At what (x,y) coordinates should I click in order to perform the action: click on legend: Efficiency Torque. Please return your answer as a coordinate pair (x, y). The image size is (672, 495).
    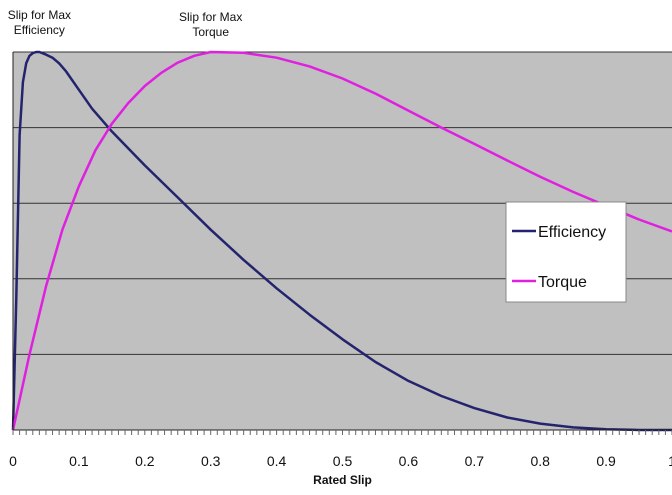
    Looking at the image, I should click on (566, 252).